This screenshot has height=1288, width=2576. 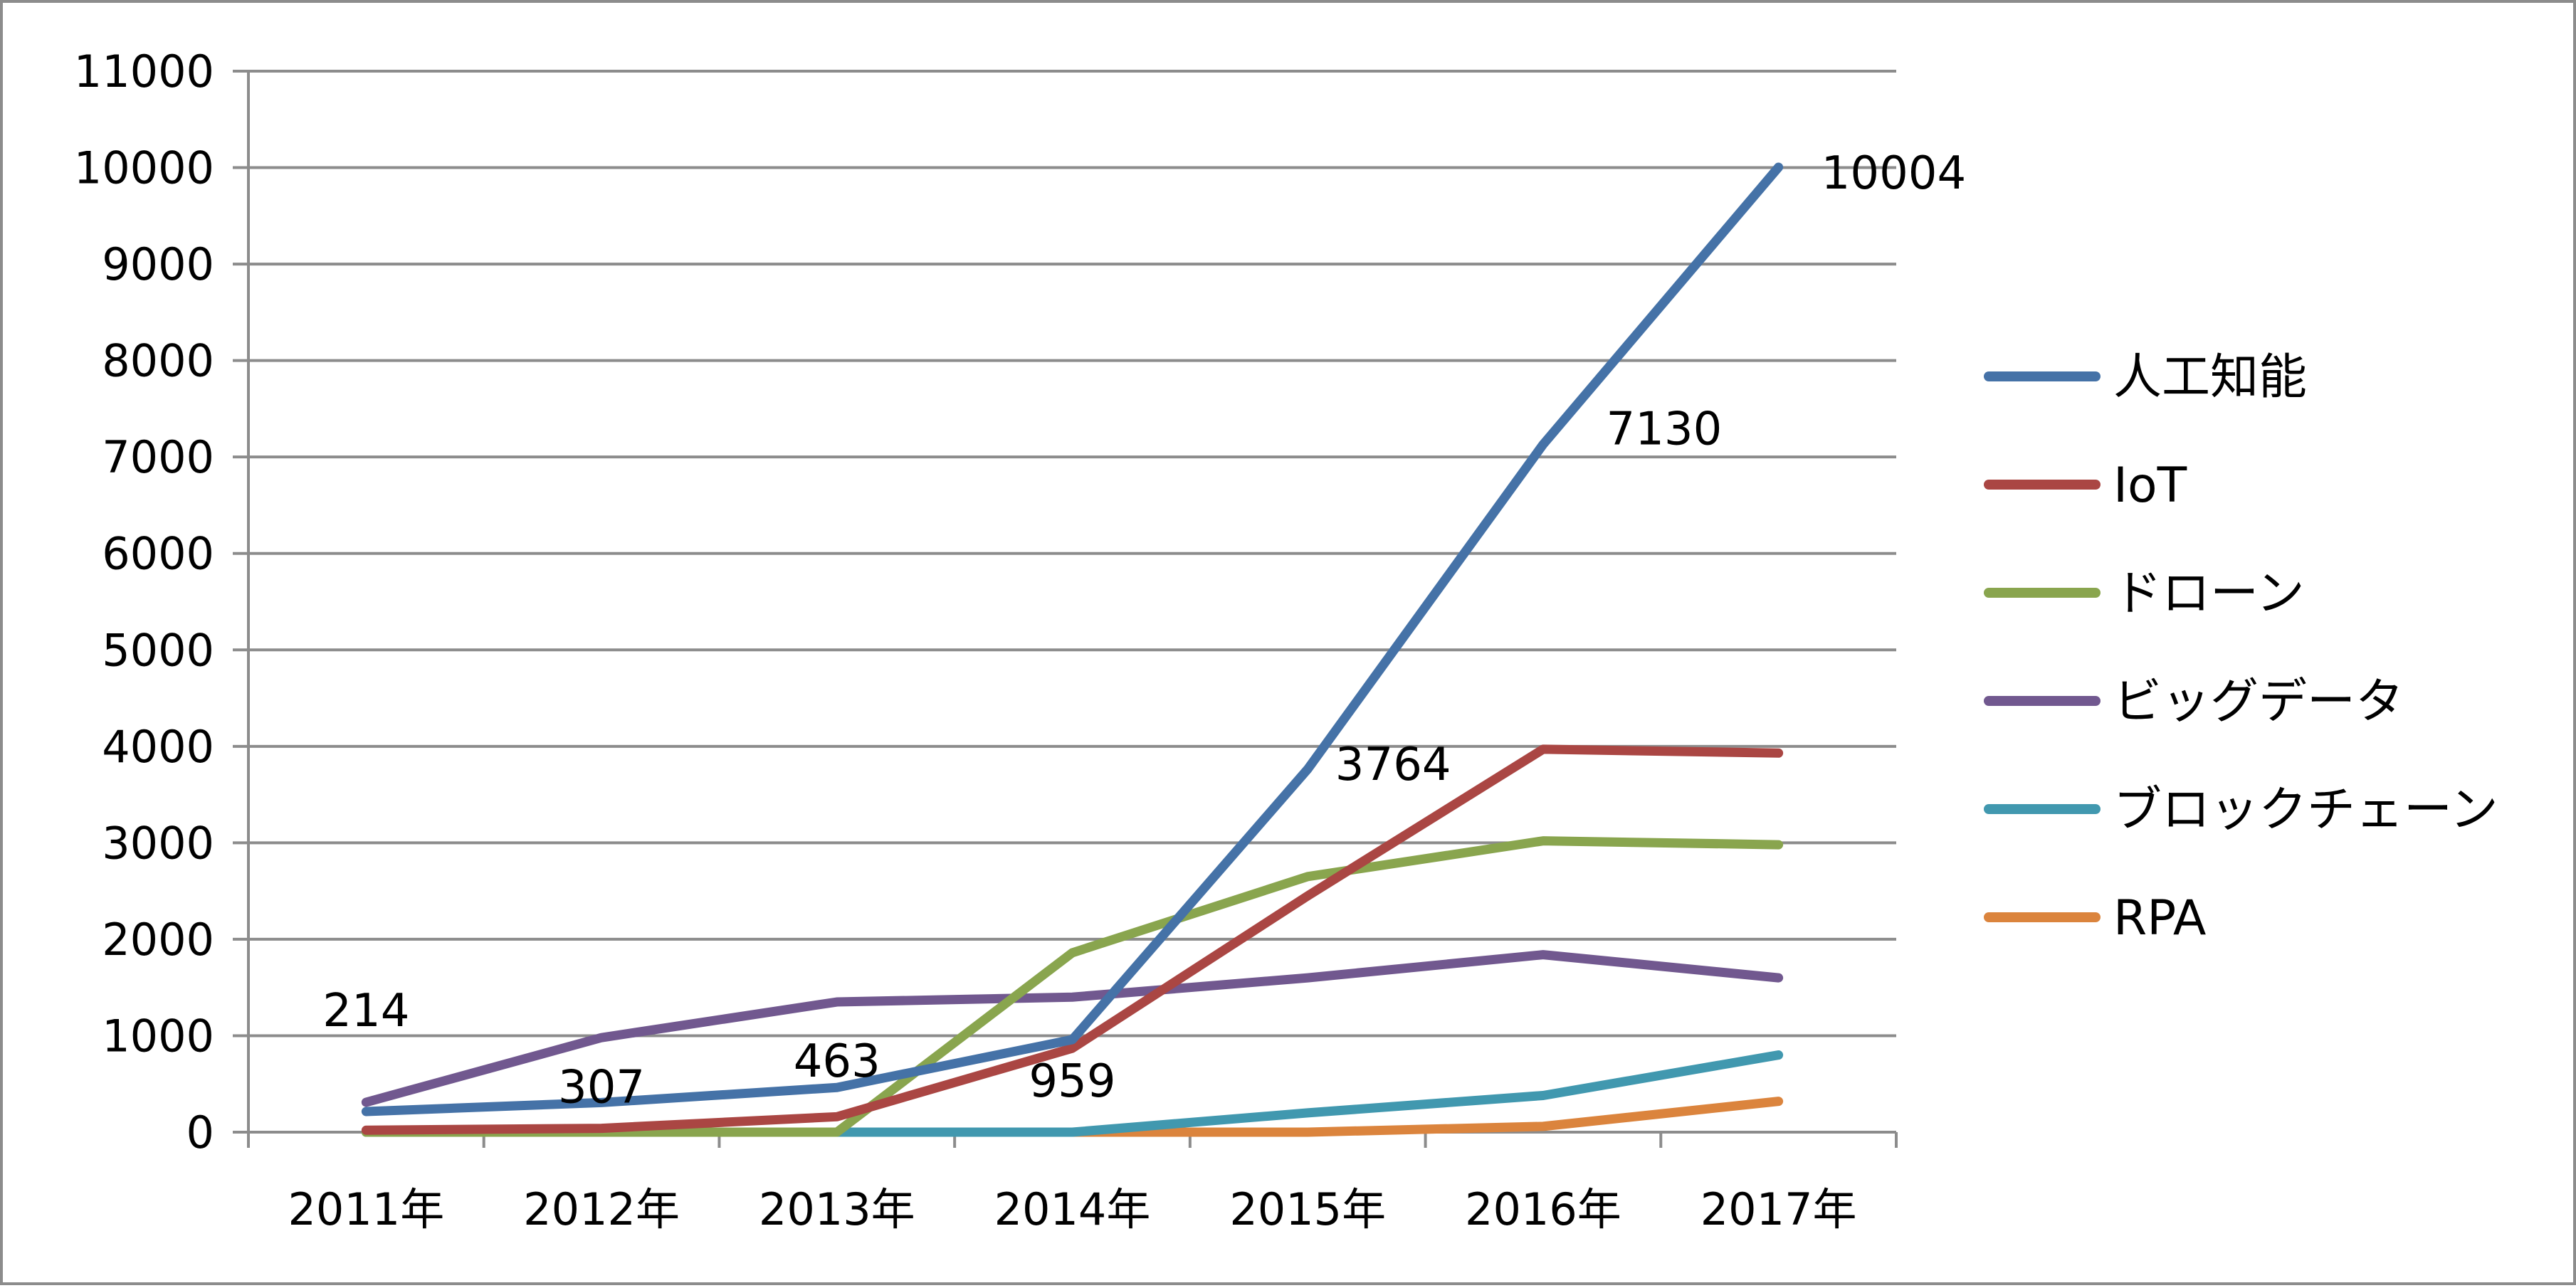 I want to click on y-tick-label: 6000, so click(x=158, y=554).